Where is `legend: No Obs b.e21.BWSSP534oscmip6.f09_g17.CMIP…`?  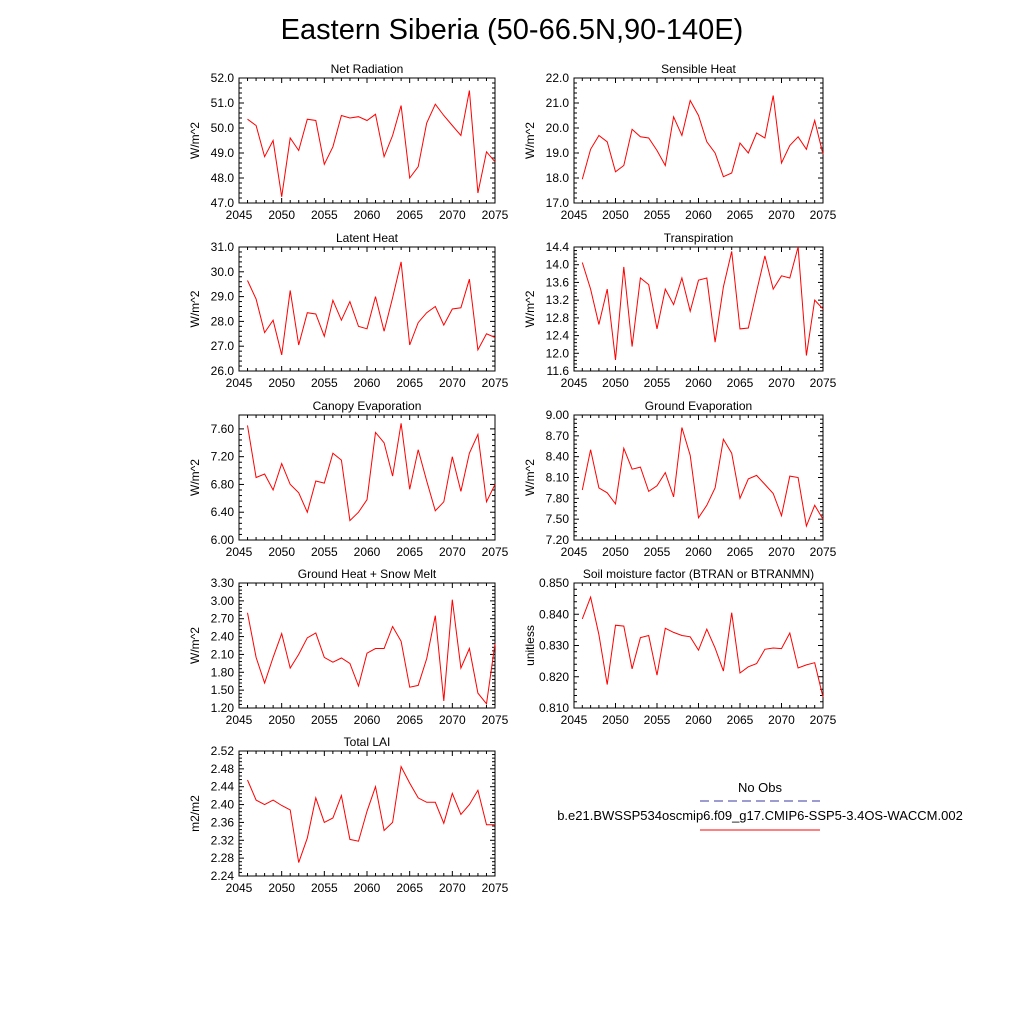 legend: No Obs b.e21.BWSSP534oscmip6.f09_g17.CMIP… is located at coordinates (760, 805).